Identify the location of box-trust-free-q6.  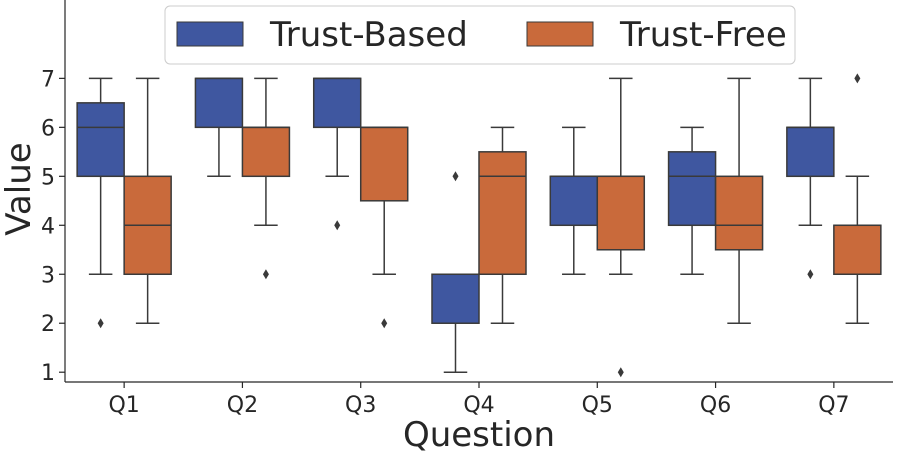
(739, 200).